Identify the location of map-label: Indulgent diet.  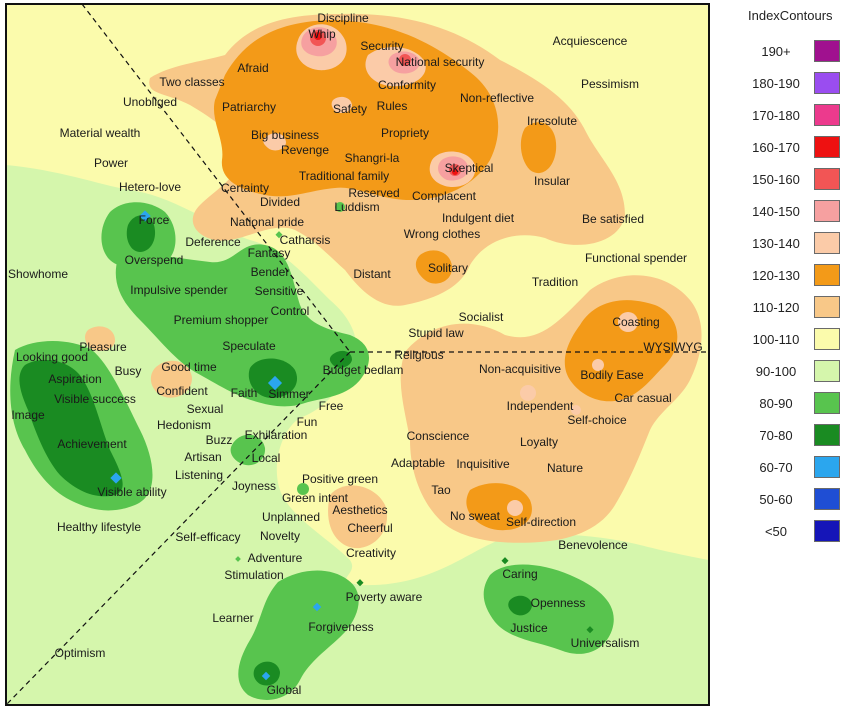
(478, 218).